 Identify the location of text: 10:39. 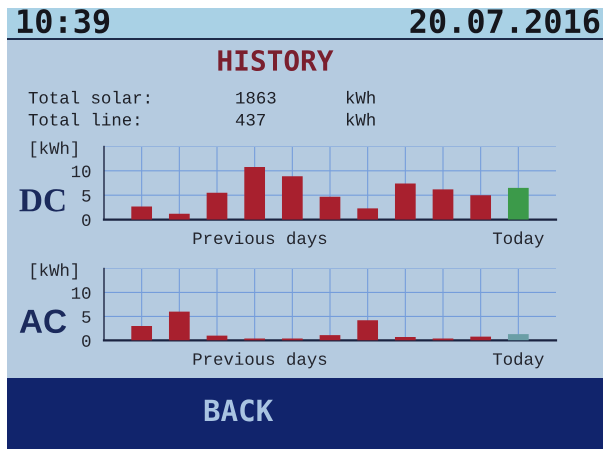
(64, 21).